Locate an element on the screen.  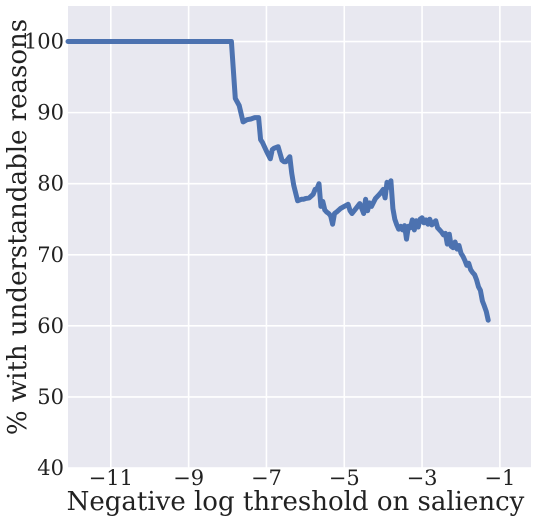
y-tick-label: 60 is located at coordinates (50, 326).